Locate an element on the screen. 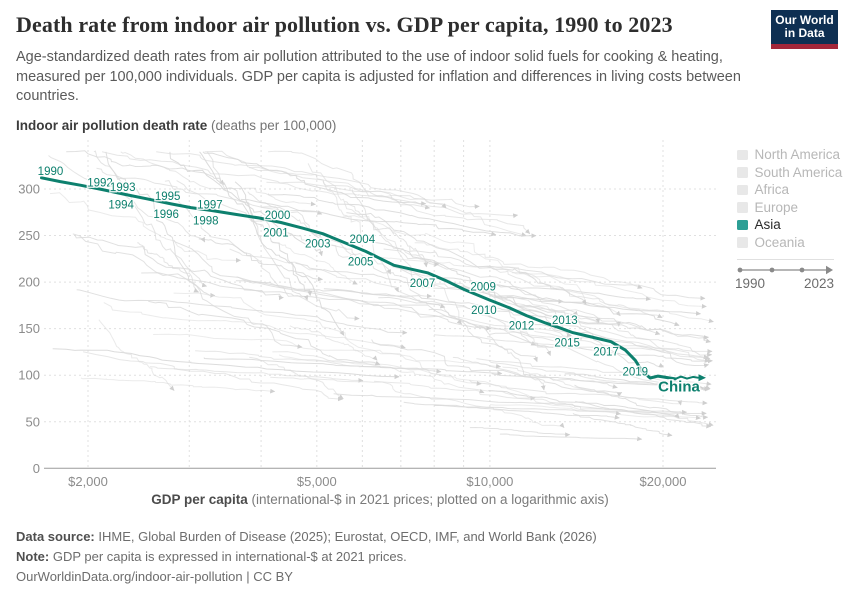 The image size is (850, 600). timeline-end-label: 2023 is located at coordinates (818, 283).